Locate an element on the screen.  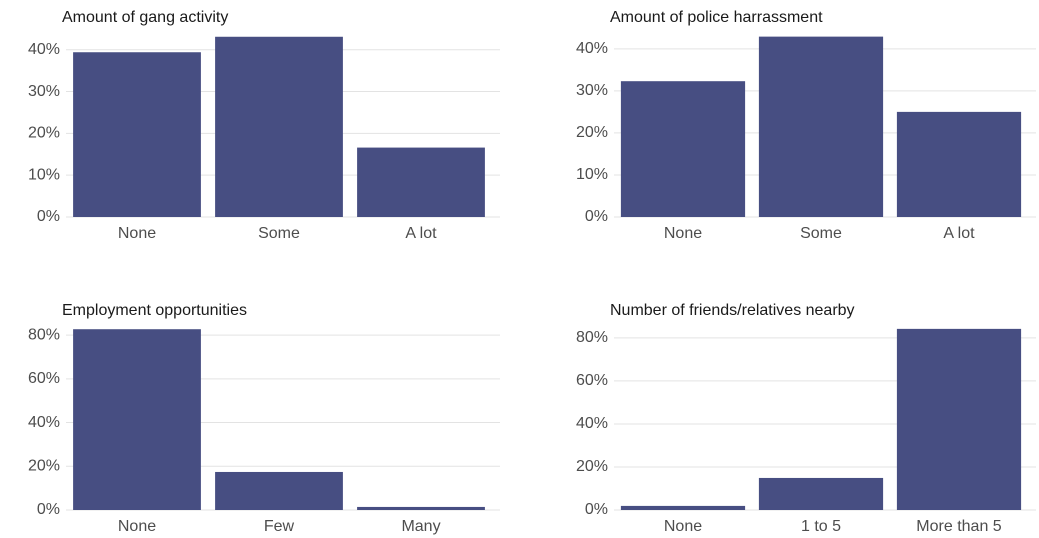
x-tick-label: More than 5 is located at coordinates (958, 526).